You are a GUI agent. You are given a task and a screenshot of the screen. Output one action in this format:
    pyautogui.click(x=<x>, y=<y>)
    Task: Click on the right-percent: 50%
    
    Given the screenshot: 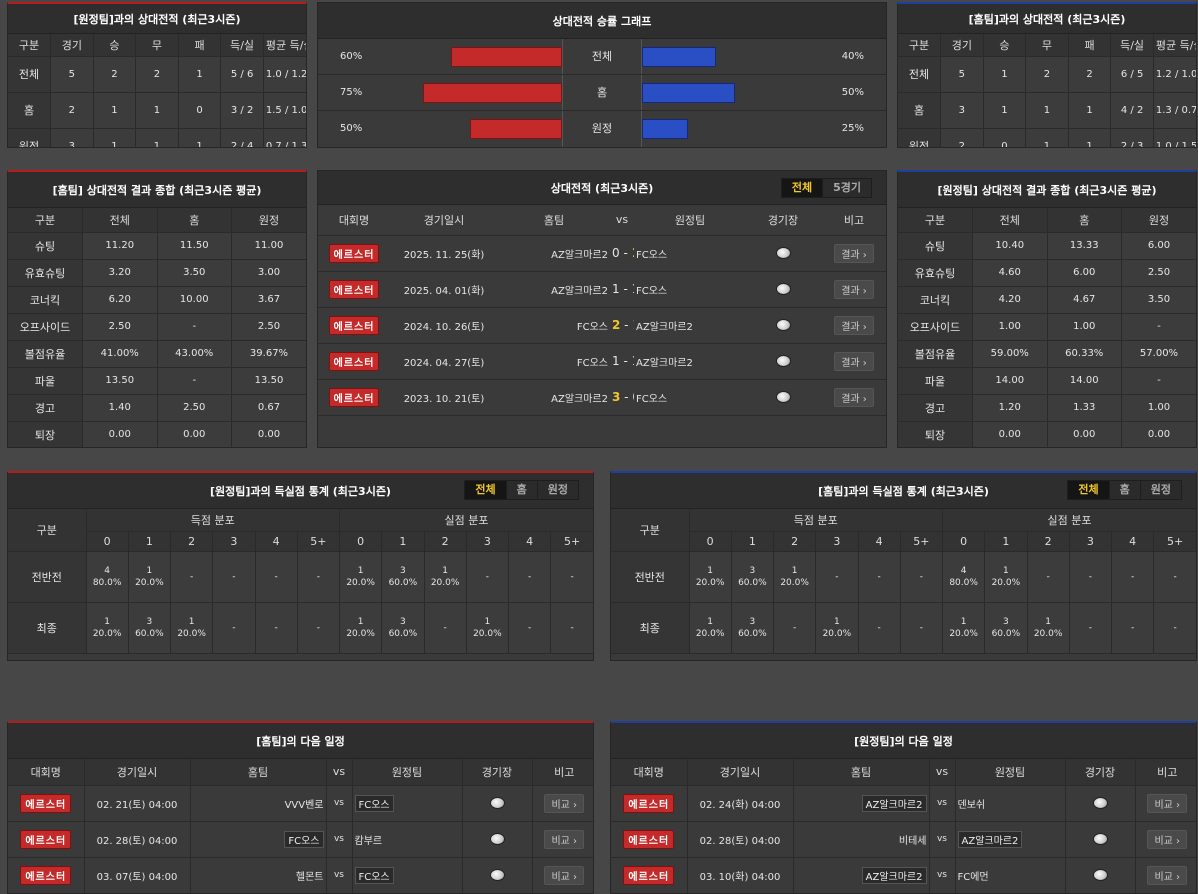 What is the action you would take?
    pyautogui.click(x=852, y=92)
    